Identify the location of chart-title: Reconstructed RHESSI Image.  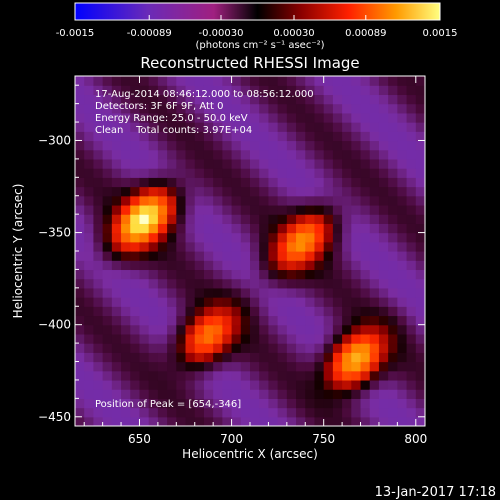
(249, 63).